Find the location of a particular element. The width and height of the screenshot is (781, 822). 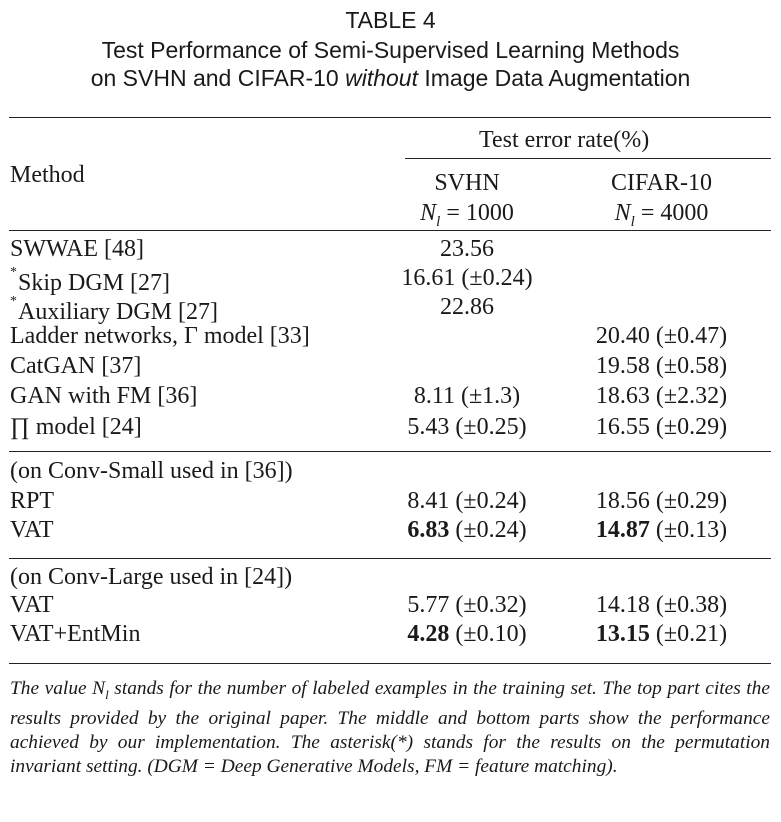

value-text: (±0.13) is located at coordinates (688, 530).